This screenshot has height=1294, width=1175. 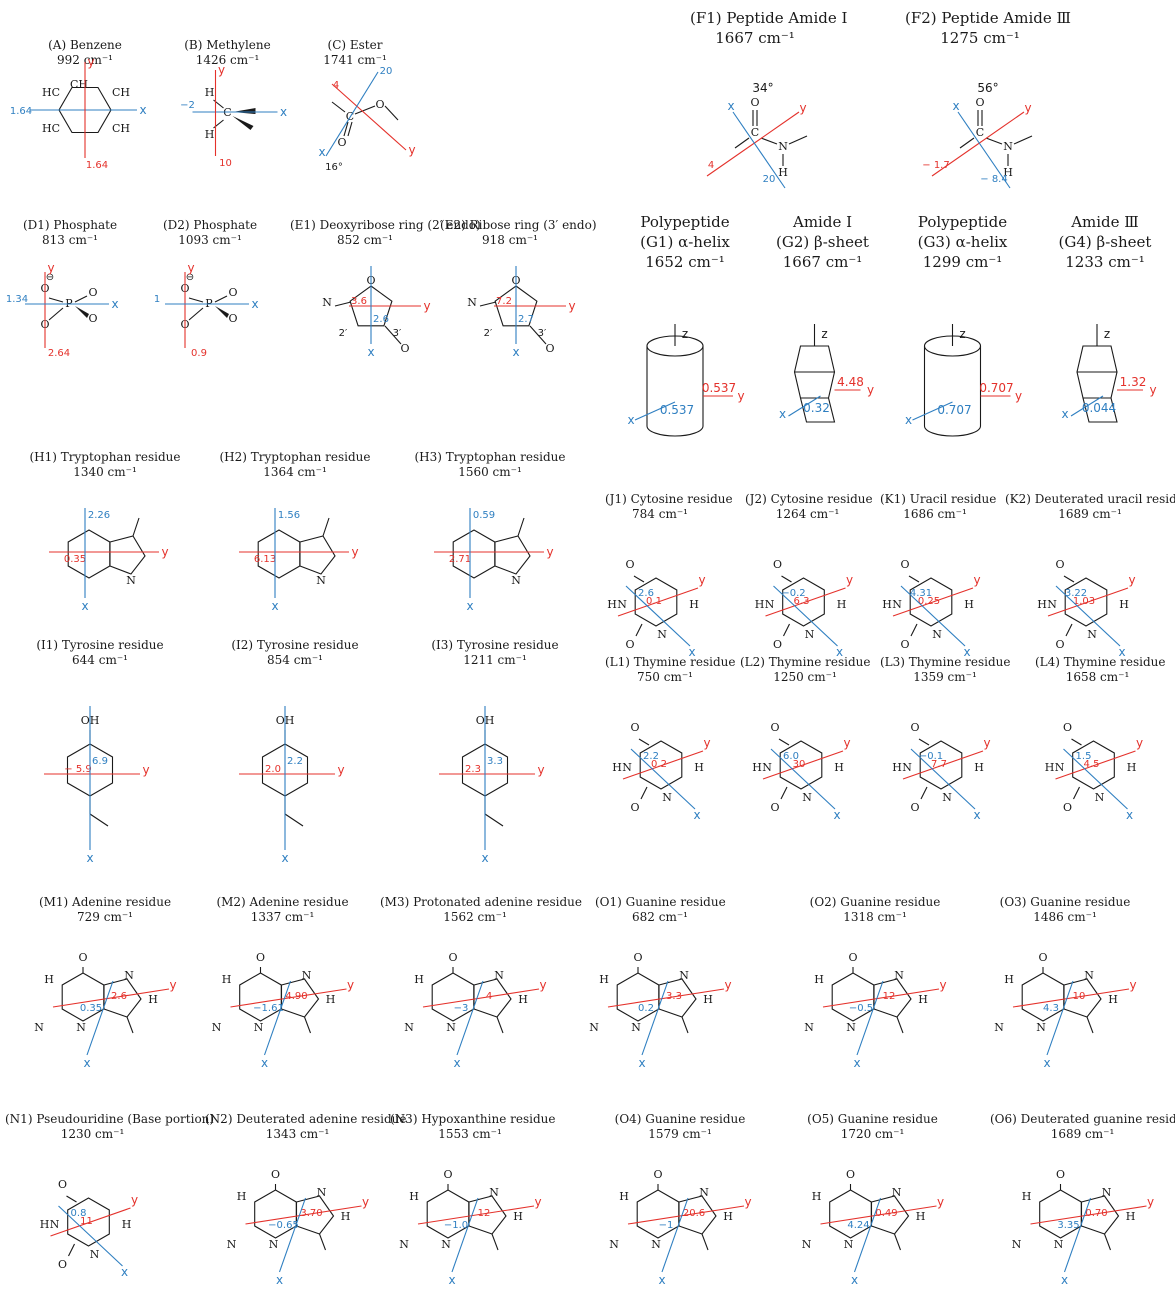 I want to click on blue-axis-value: 4.3, so click(x=1051, y=1008).